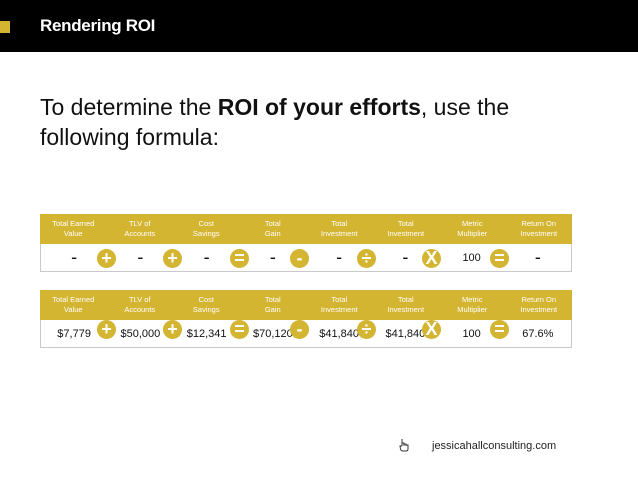 The image size is (638, 493). What do you see at coordinates (319, 107) in the screenshot?
I see `intro-bold: ROI of your efforts` at bounding box center [319, 107].